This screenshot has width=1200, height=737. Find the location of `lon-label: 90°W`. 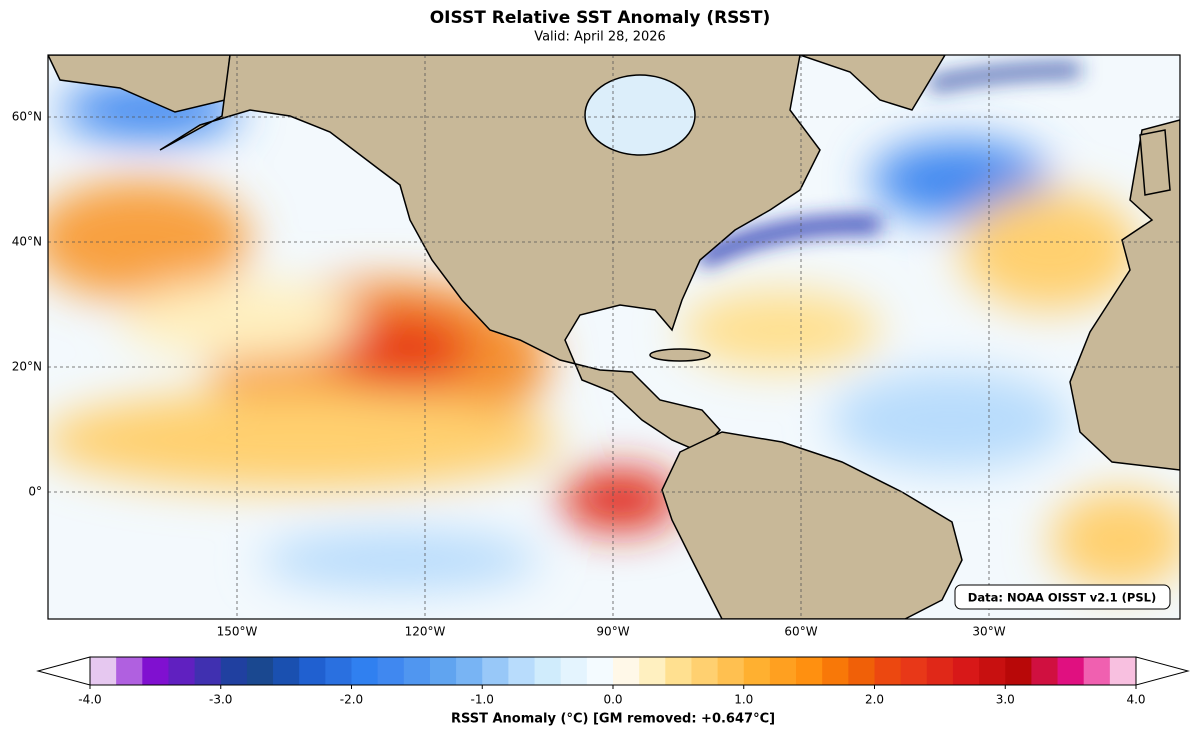

lon-label: 90°W is located at coordinates (612, 632).